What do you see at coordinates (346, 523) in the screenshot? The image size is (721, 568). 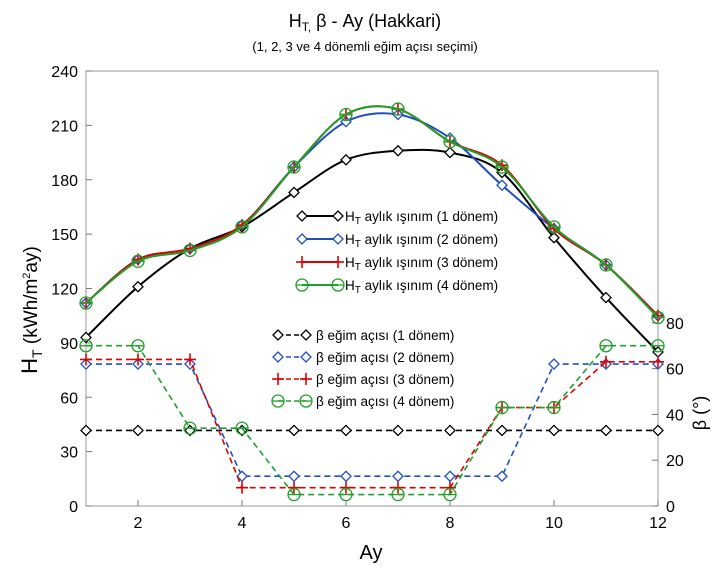 I see `x-tick-label: 6` at bounding box center [346, 523].